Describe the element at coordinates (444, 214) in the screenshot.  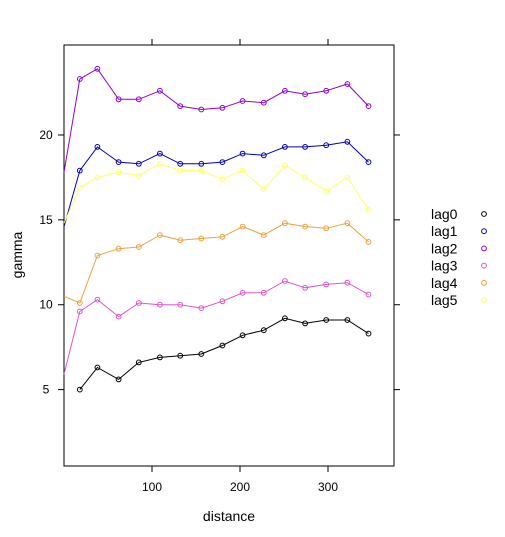
I see `legend-label: lag0` at that location.